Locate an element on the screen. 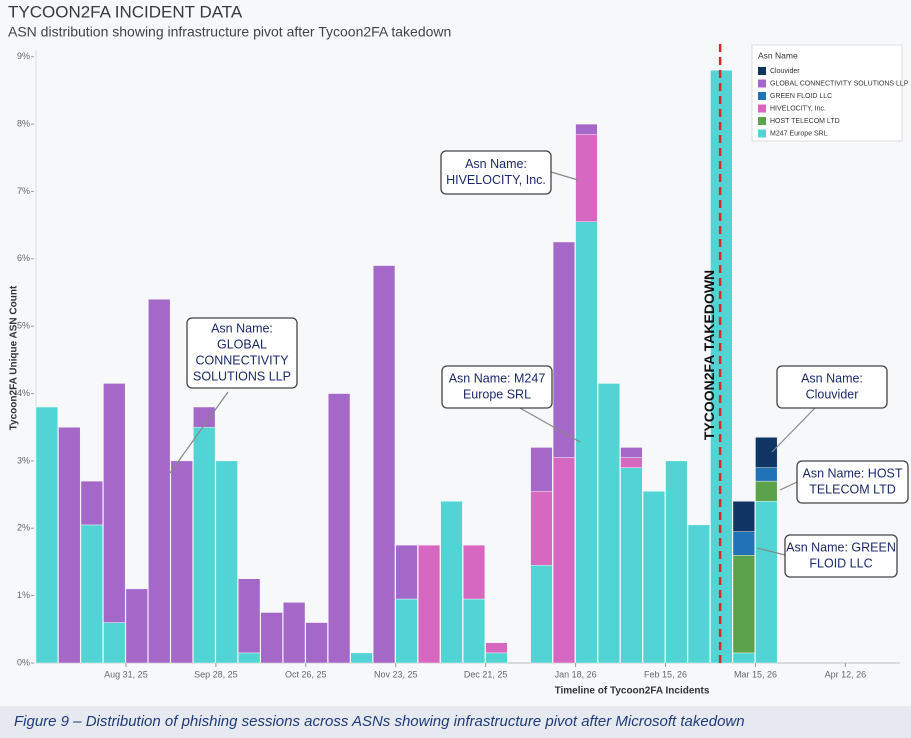 The width and height of the screenshot is (911, 738). y-tick-label: 5% is located at coordinates (23, 326).